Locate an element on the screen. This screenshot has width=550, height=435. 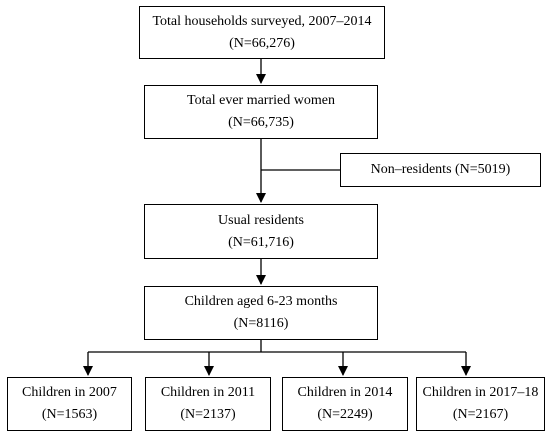
residents-count: (N=61,716) is located at coordinates (261, 242).